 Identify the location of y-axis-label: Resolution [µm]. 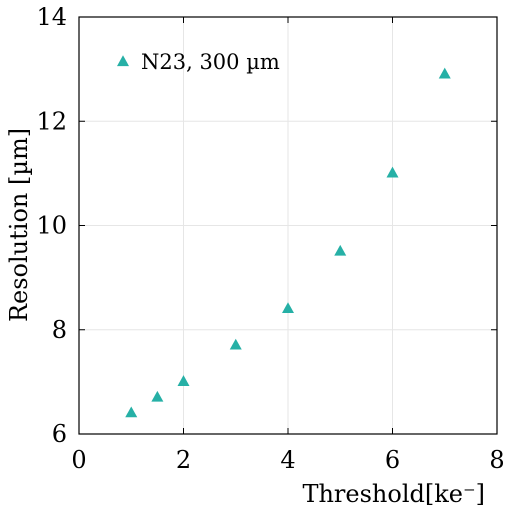
(19, 225).